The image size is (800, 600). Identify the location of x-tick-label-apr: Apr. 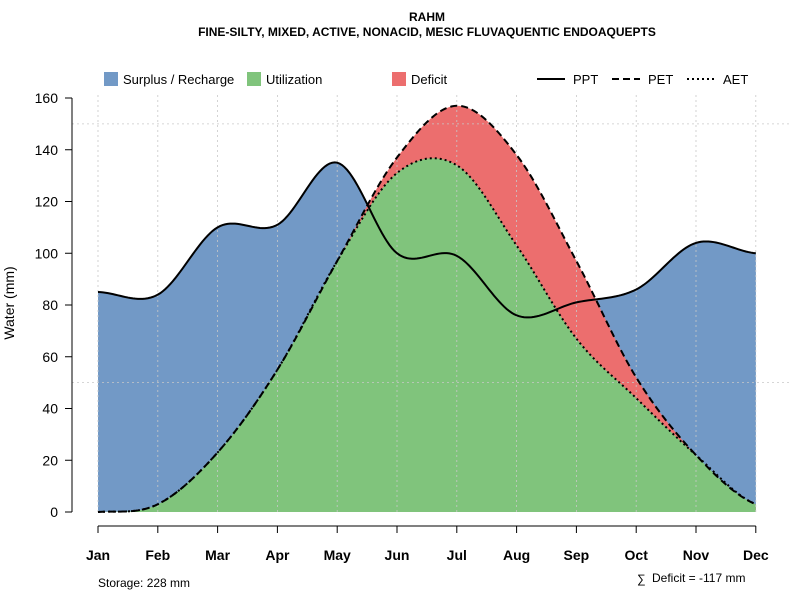
(277, 555).